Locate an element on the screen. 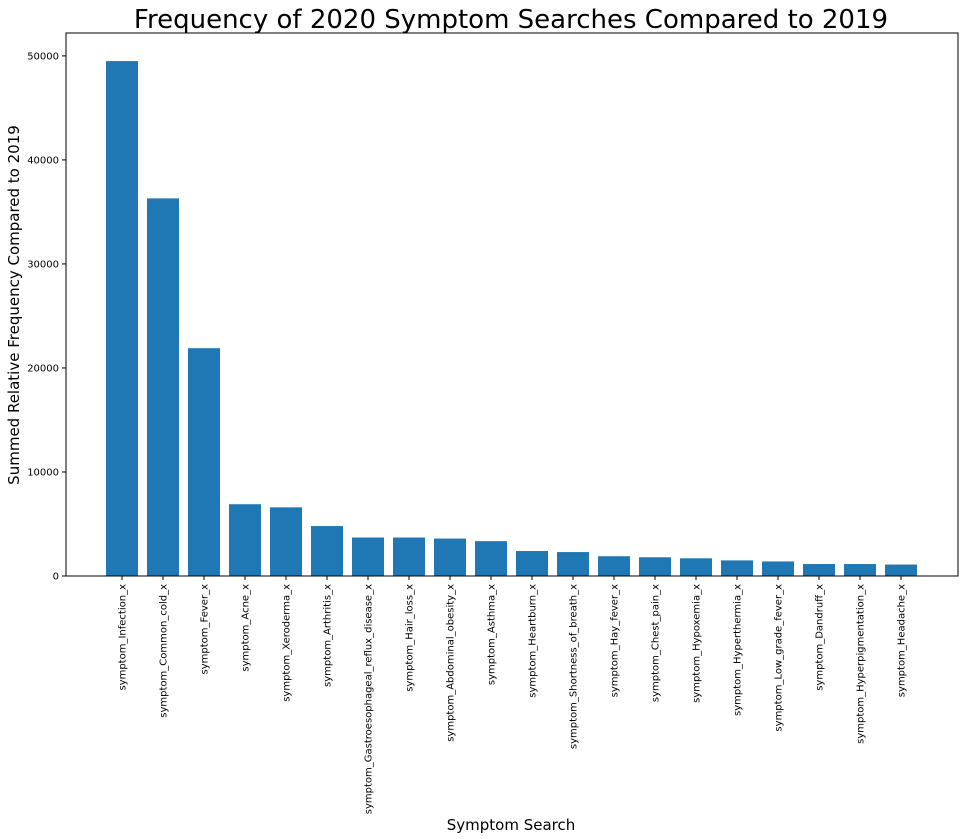 This screenshot has height=839, width=965. x-tick-label-7: symptom_Hair_loss_x is located at coordinates (410, 638).